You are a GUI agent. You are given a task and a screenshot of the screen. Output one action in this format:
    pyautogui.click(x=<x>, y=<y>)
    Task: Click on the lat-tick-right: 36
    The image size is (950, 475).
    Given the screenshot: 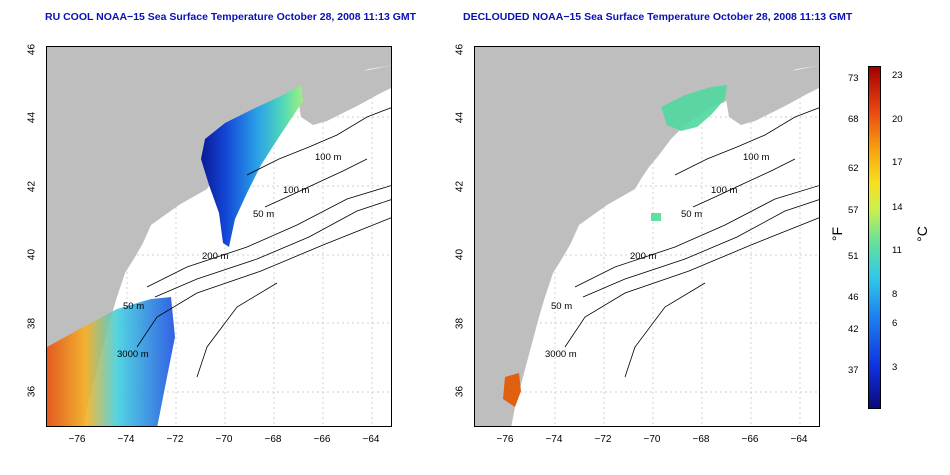 What is the action you would take?
    pyautogui.click(x=460, y=391)
    